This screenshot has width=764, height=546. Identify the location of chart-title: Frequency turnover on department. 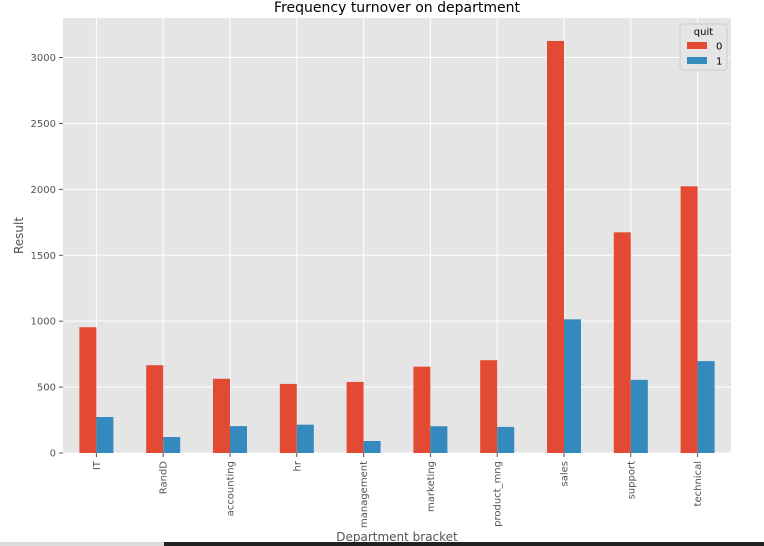
(397, 8).